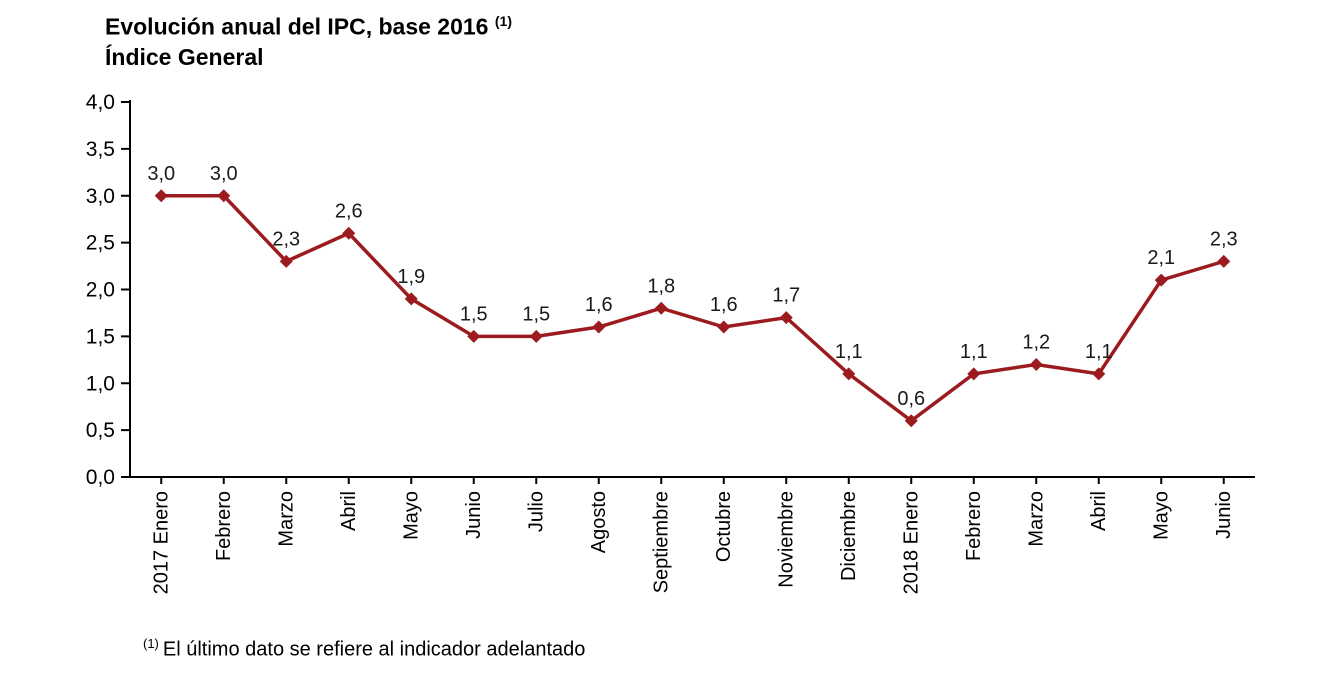  I want to click on chart-title-superscript: (1), so click(503, 21).